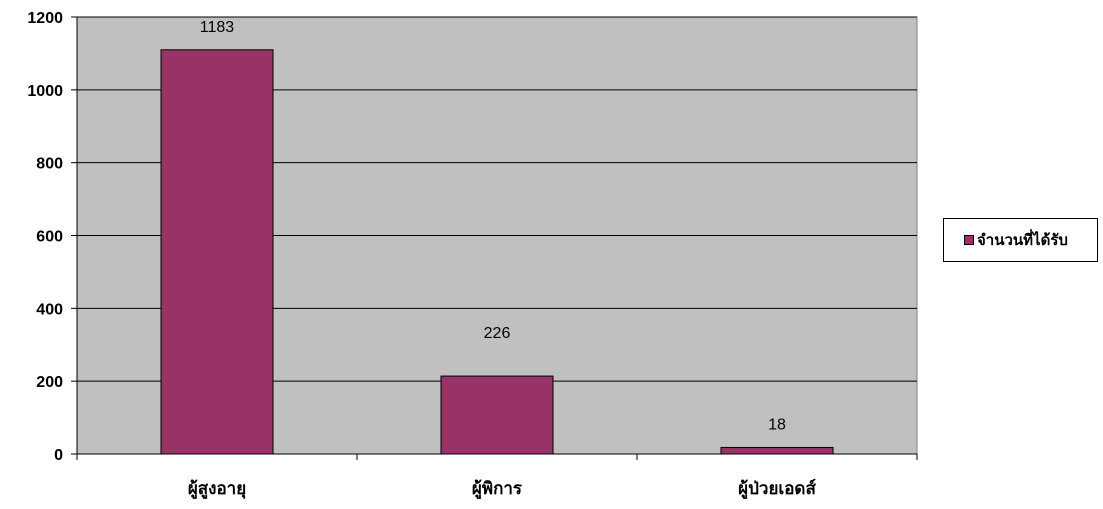 The image size is (1103, 509). What do you see at coordinates (497, 333) in the screenshot?
I see `data-label: 226` at bounding box center [497, 333].